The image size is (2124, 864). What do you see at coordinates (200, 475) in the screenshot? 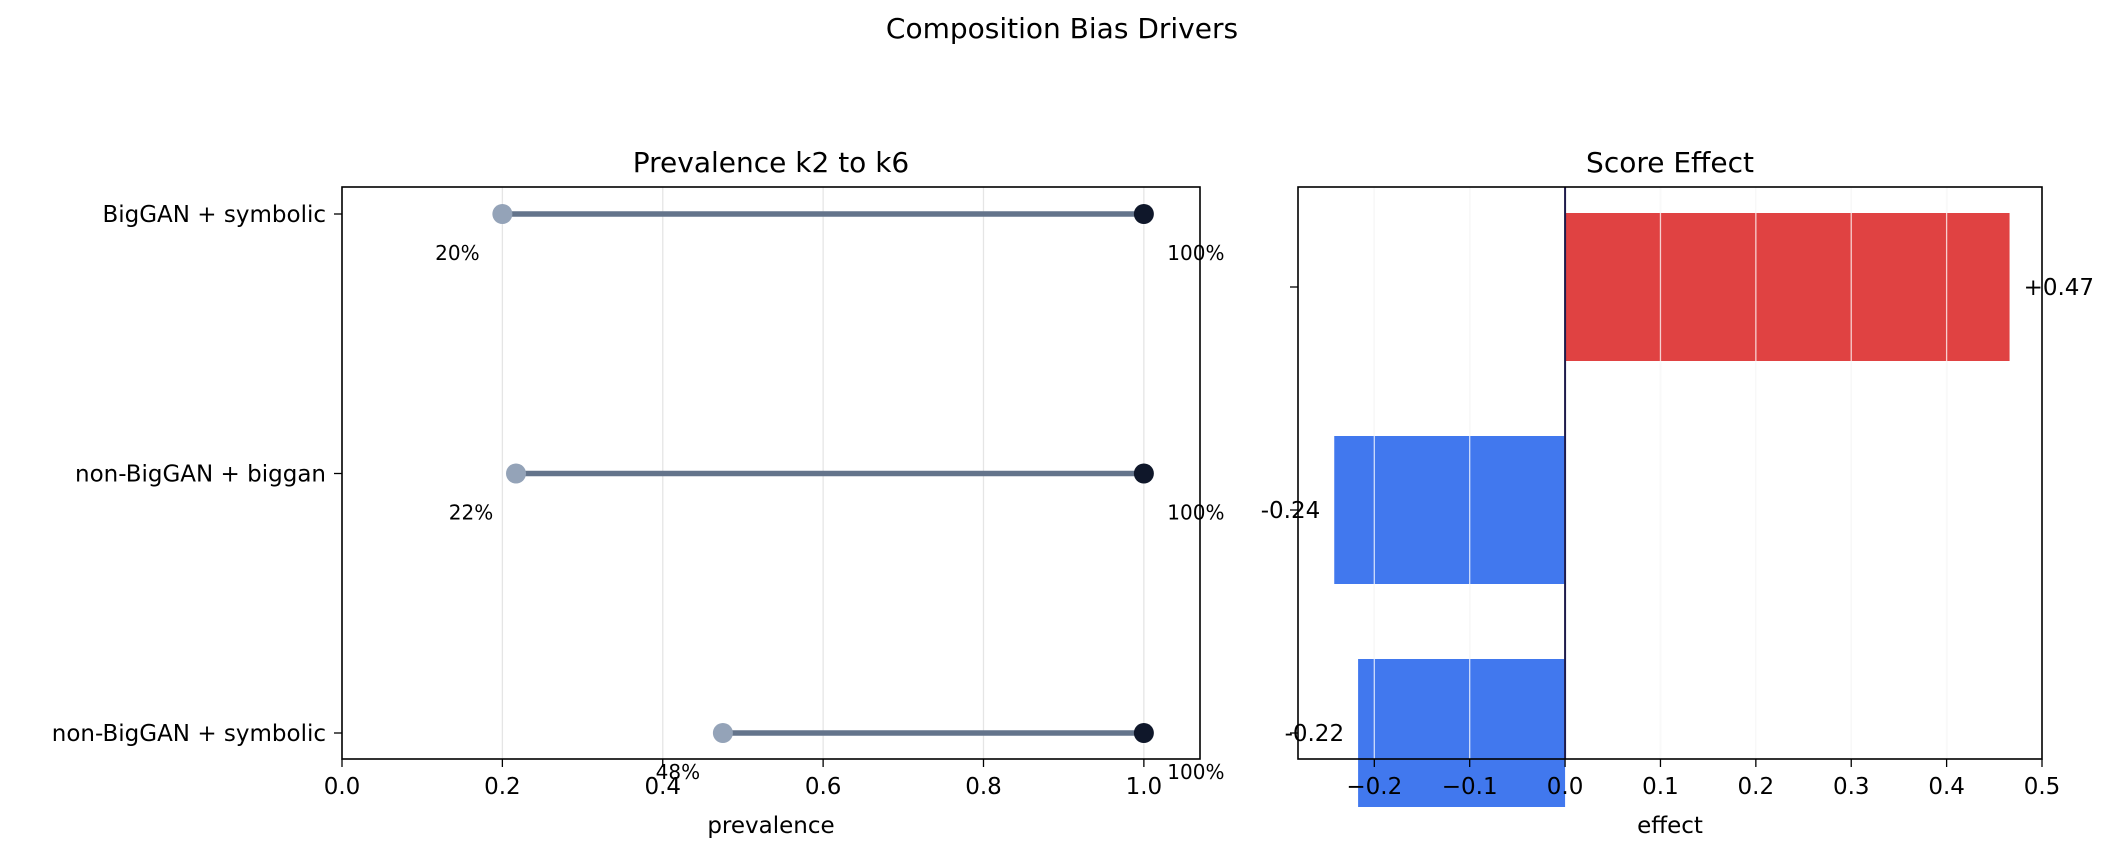
I see `prevalence-y-tick-label: non-BigGAN + biggan` at bounding box center [200, 475].